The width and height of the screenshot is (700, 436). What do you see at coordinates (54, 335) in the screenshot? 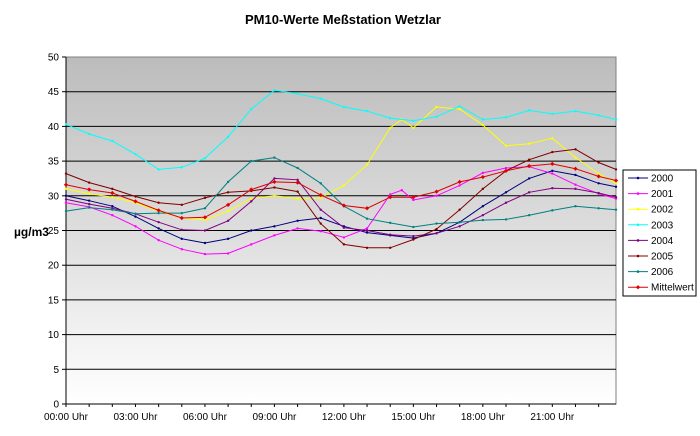
I see `y-tick-label: 10` at bounding box center [54, 335].